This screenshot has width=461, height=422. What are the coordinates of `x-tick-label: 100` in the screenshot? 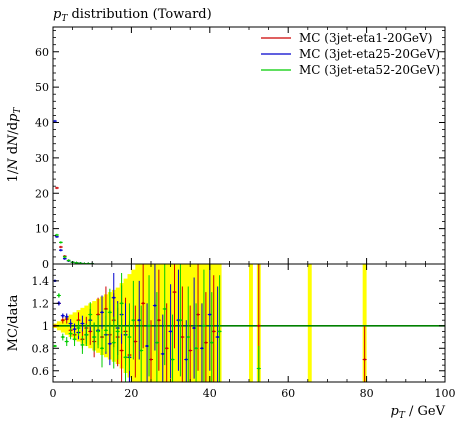 It's located at (445, 393).